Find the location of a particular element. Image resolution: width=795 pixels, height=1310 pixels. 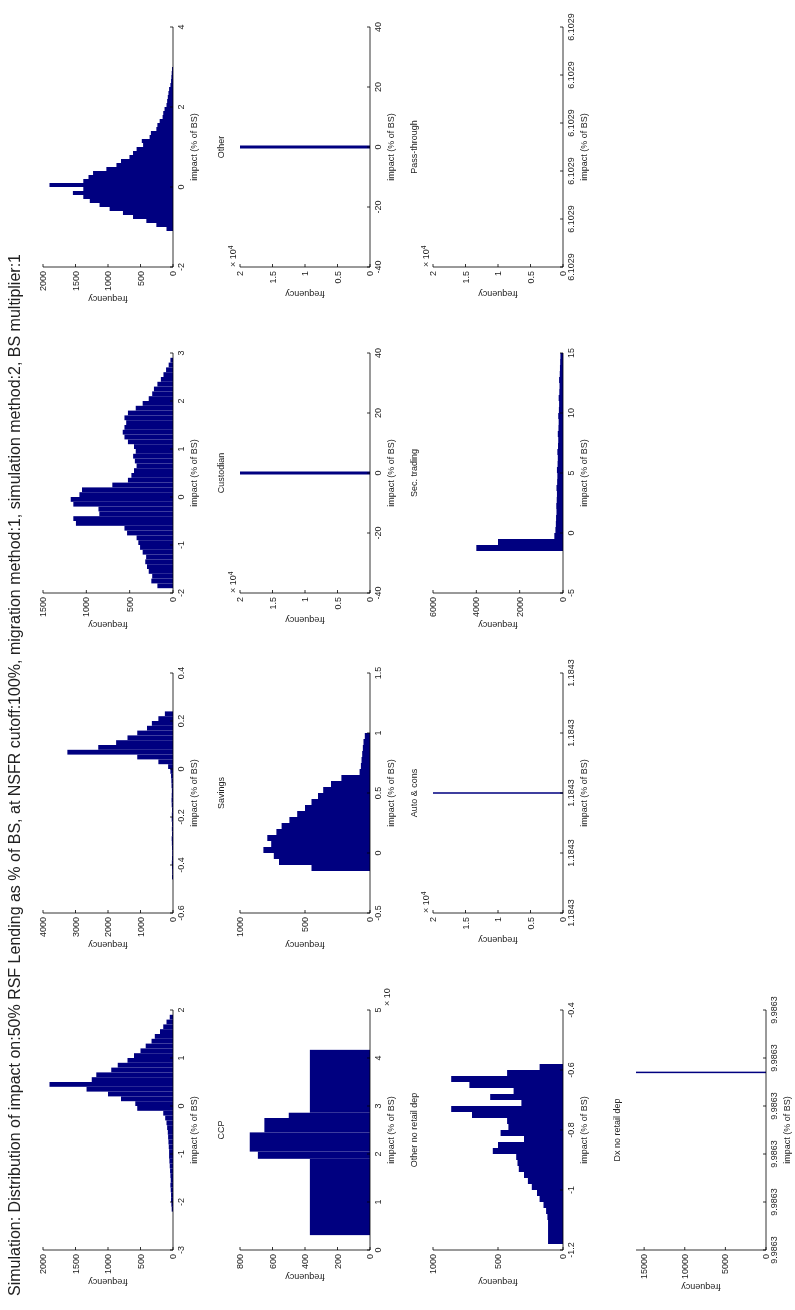

y-tick-label: 1.5 is located at coordinates (378, 673).